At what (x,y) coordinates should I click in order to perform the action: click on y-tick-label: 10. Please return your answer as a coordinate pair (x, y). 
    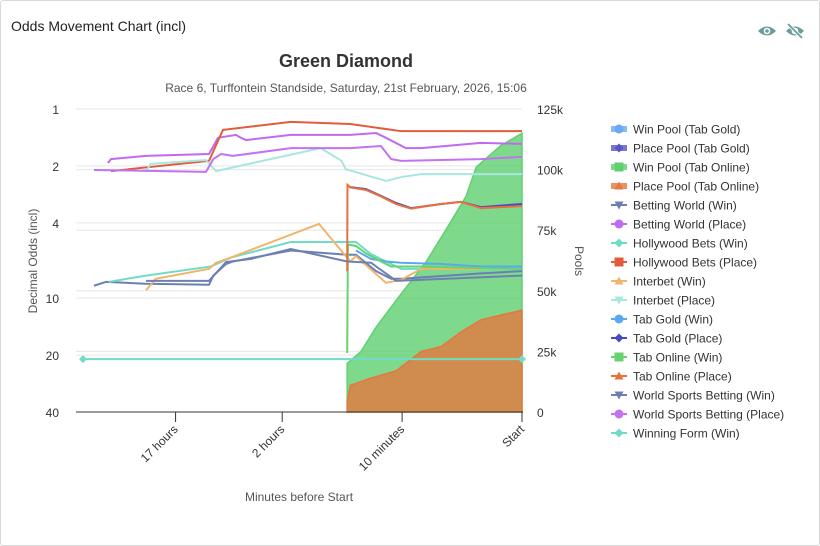
    Looking at the image, I should click on (53, 299).